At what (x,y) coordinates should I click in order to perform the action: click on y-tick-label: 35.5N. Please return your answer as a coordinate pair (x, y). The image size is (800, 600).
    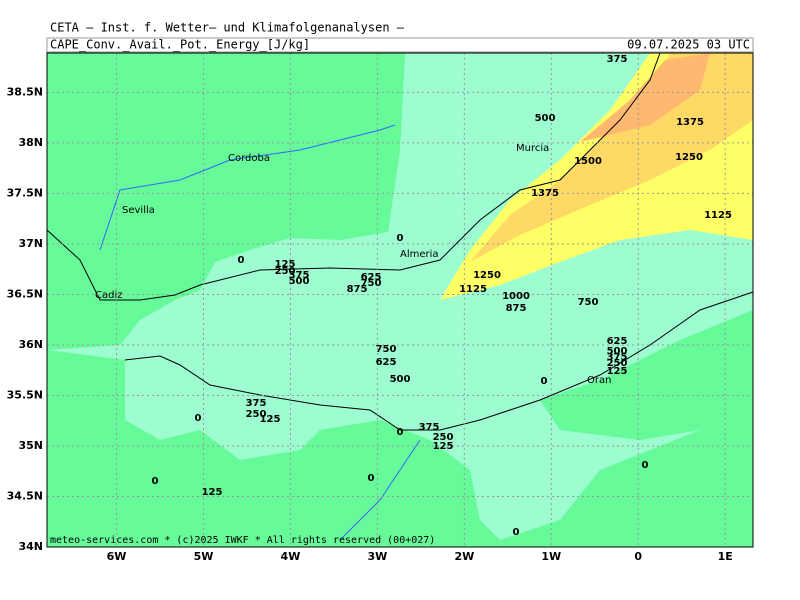
    Looking at the image, I should click on (25, 394).